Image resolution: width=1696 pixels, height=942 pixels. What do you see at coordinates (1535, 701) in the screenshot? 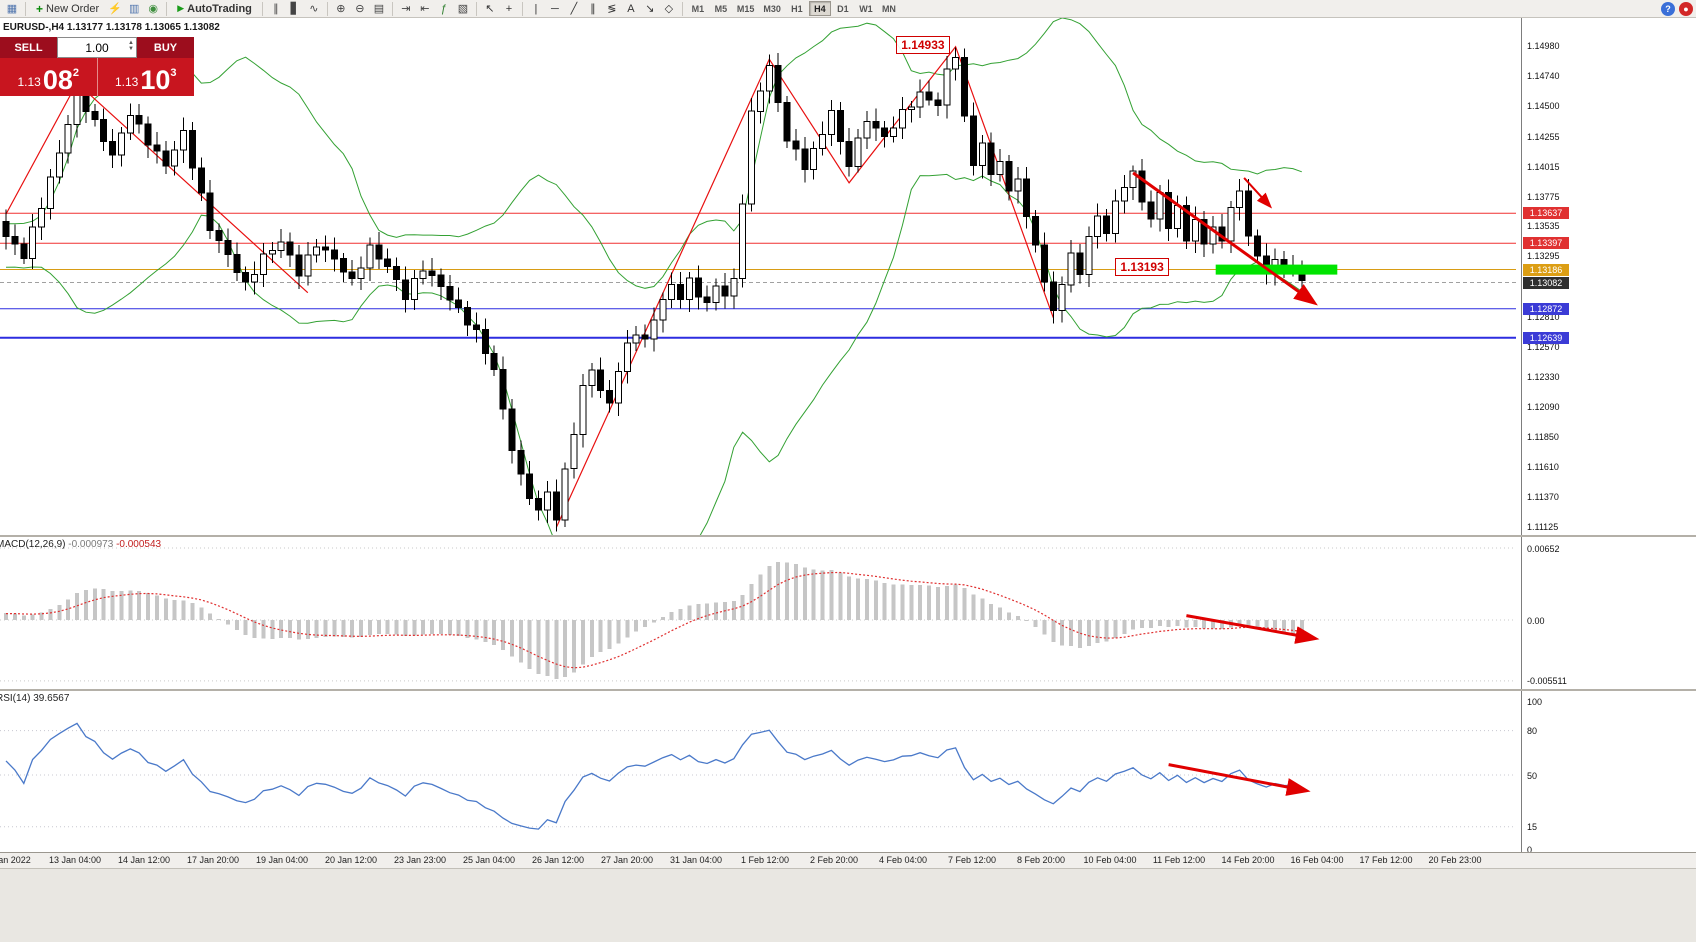
I see `rsi-axis-label: 100` at bounding box center [1535, 701].